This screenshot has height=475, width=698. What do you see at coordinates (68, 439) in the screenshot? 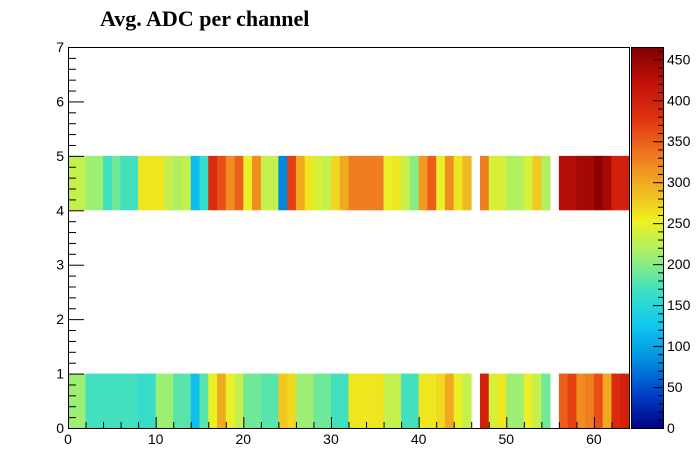
I see `x-tick-label: 0` at bounding box center [68, 439].